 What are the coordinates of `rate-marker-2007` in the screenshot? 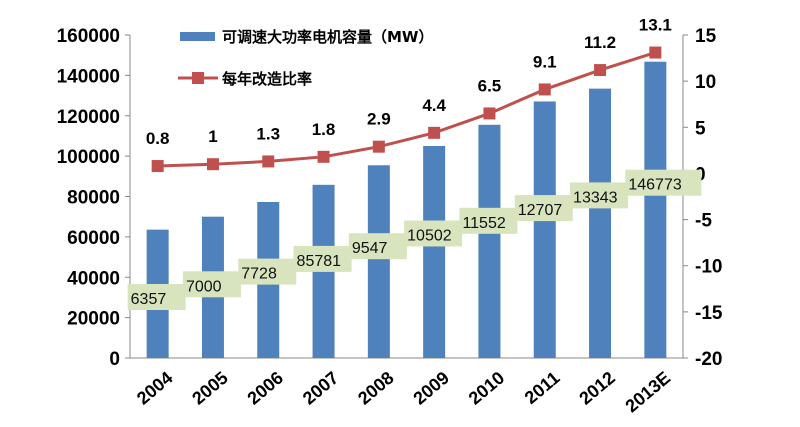 It's located at (323, 156).